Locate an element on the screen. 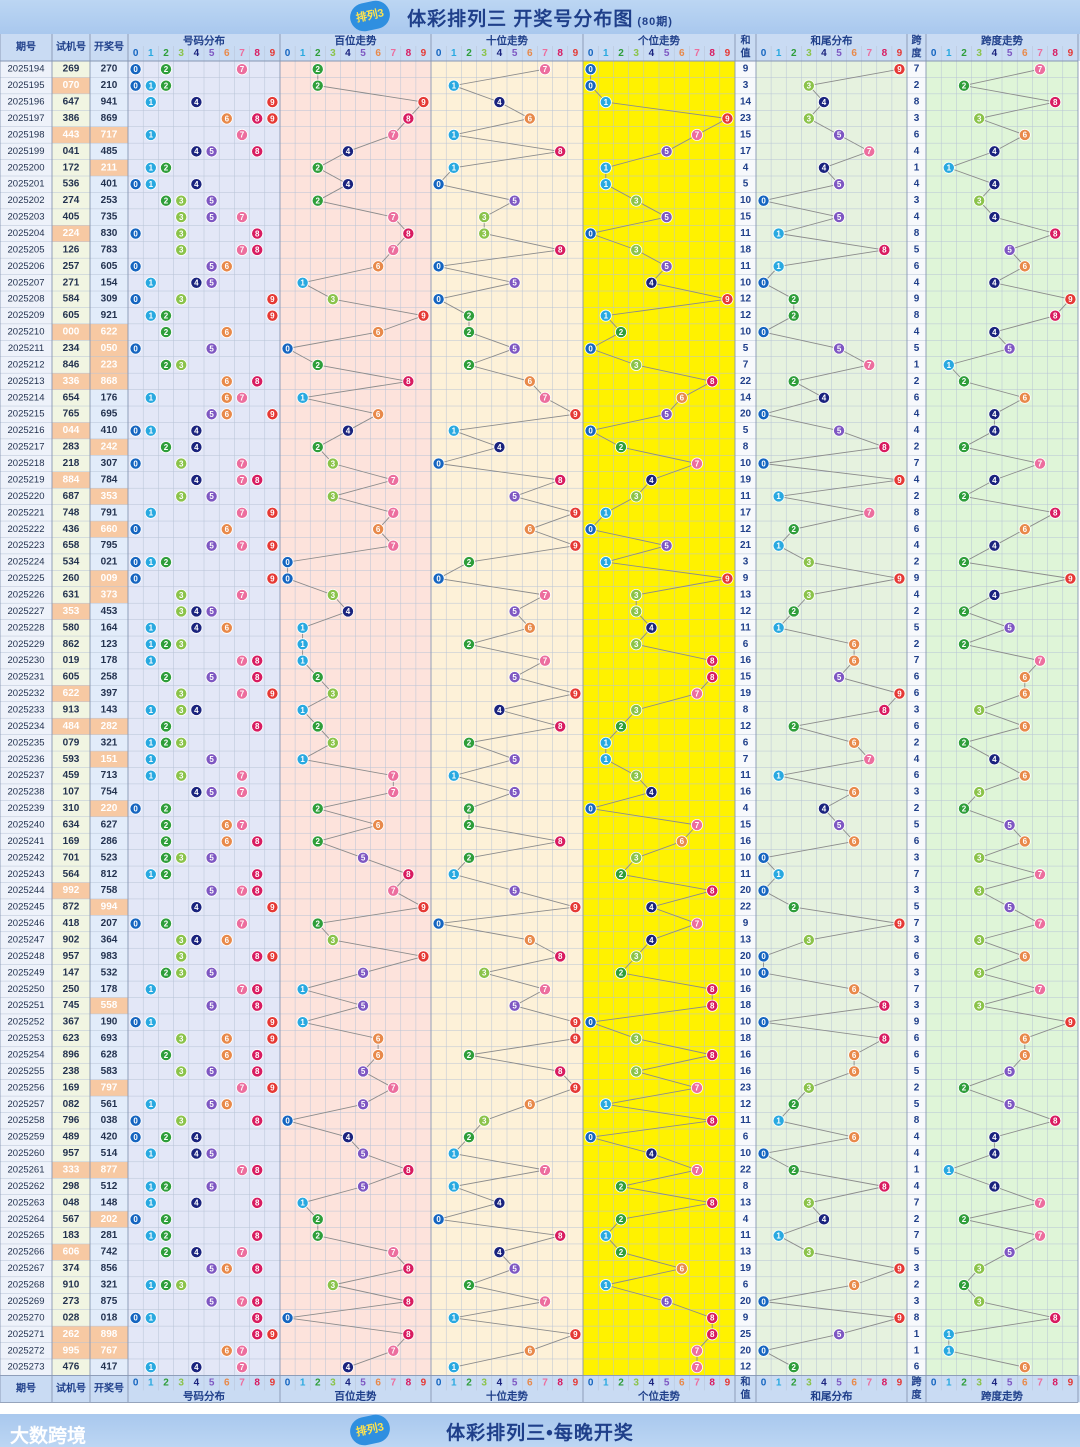 This screenshot has width=1080, height=1447. digit-label-spt-0: 0 is located at coordinates (934, 53).